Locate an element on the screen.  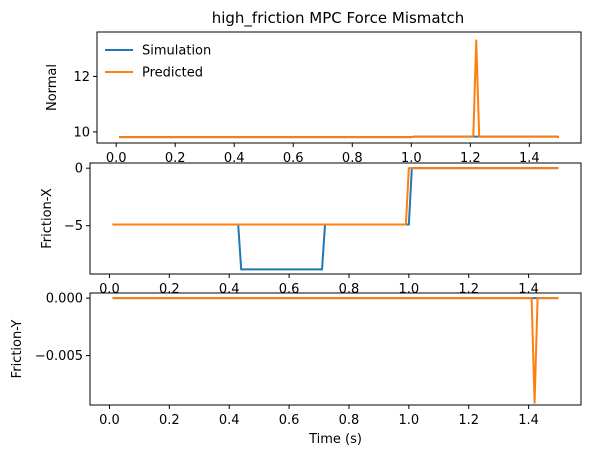
friction-y-x-tick-label: 1.0 is located at coordinates (409, 420).